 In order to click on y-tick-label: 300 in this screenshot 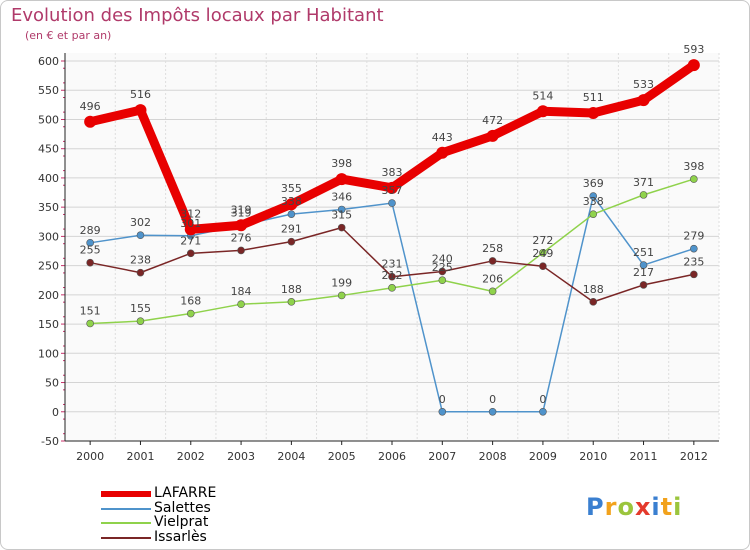, I will do `click(48, 236)`.